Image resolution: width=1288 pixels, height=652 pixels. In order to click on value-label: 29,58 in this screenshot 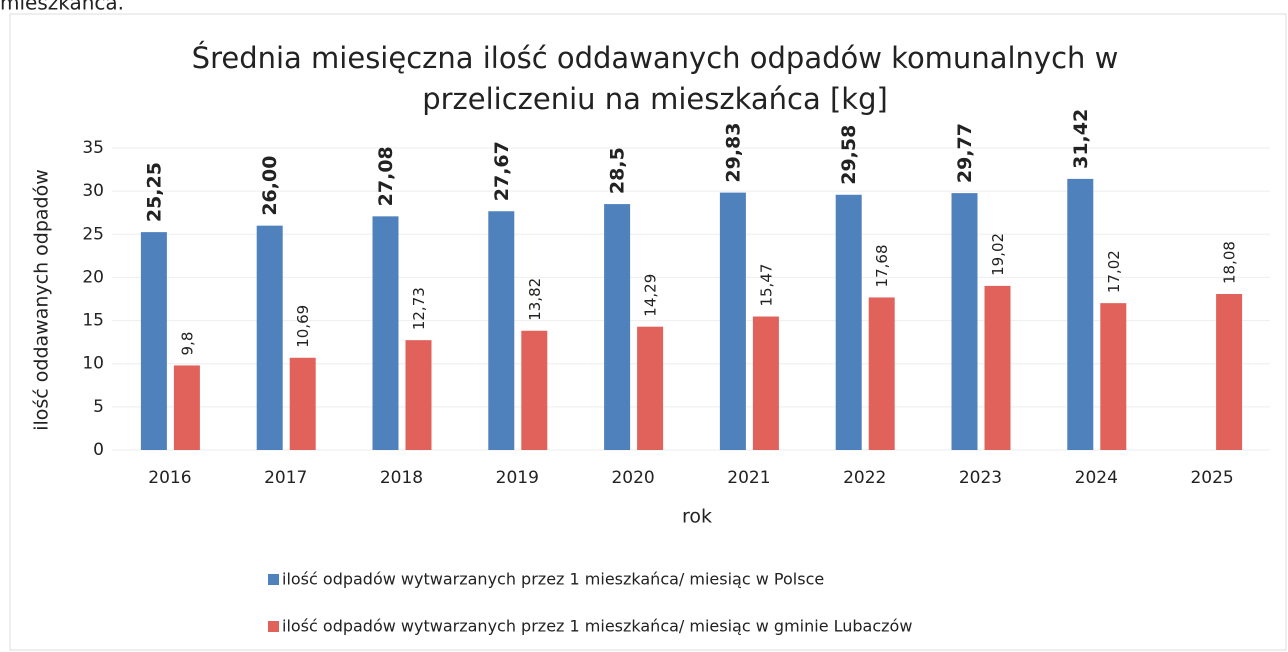, I will do `click(849, 155)`.